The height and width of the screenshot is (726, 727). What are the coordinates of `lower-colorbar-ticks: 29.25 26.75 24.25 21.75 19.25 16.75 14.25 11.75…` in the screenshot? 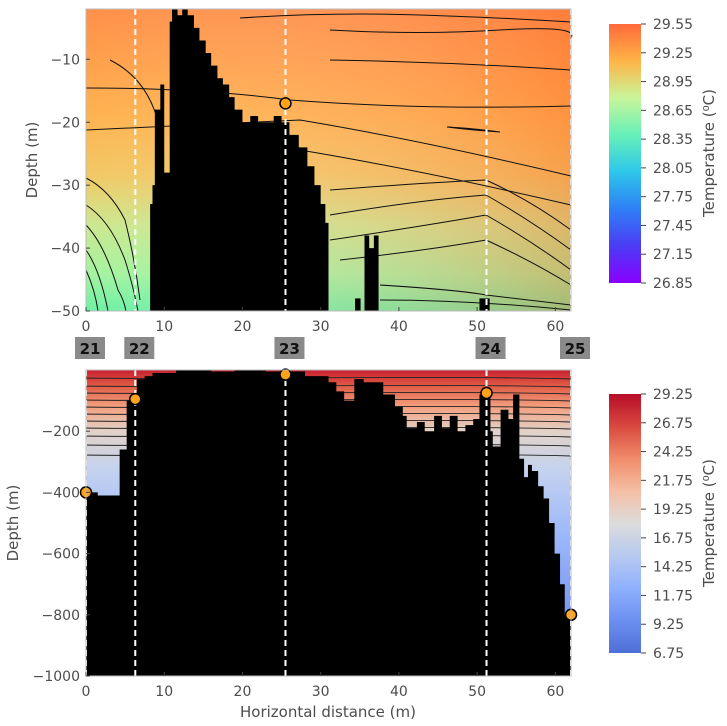 It's located at (667, 524).